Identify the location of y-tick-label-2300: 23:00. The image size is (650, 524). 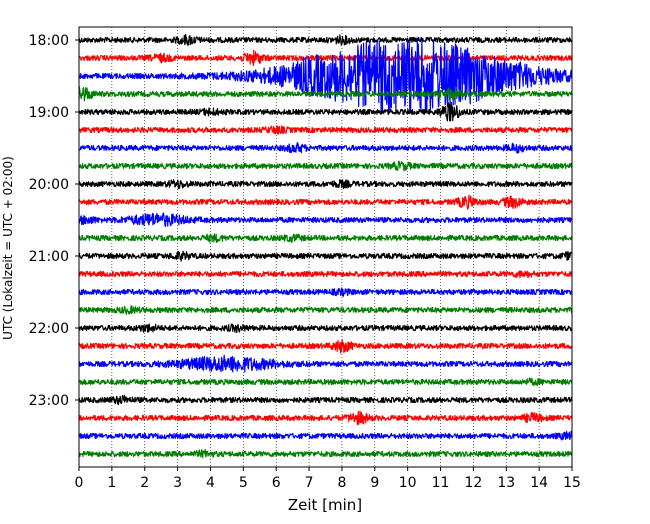
(49, 401).